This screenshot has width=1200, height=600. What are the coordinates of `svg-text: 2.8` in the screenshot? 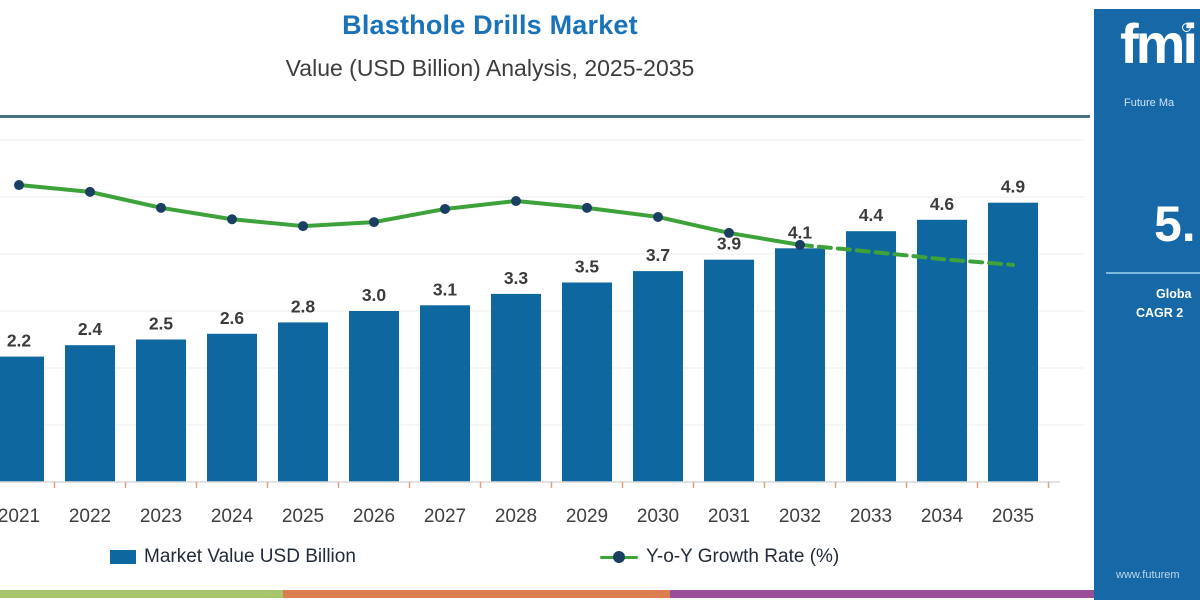 It's located at (303, 306).